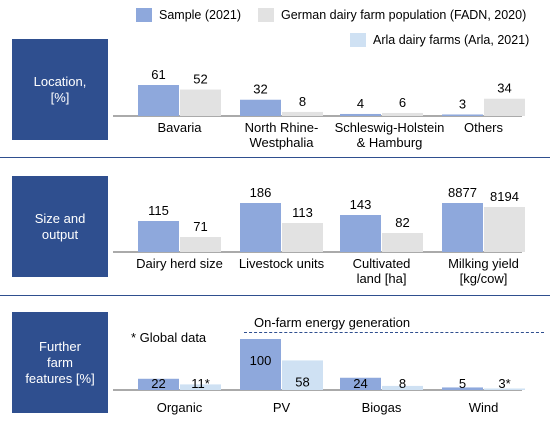 This screenshot has width=550, height=426. Describe the element at coordinates (361, 204) in the screenshot. I see `value-label-1-2-0: 143` at that location.